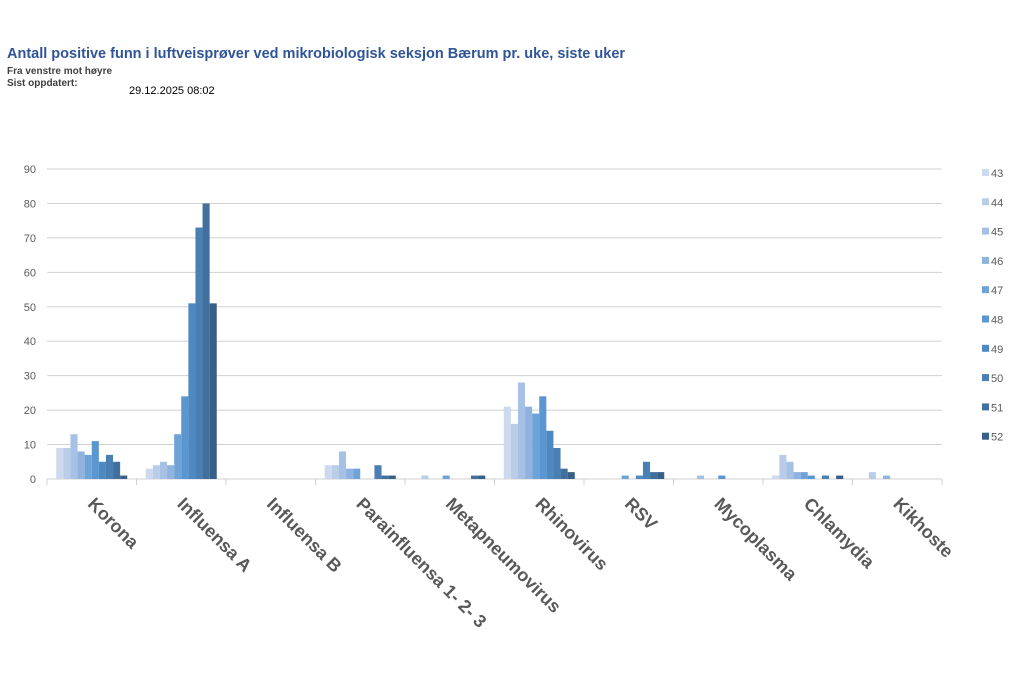 The height and width of the screenshot is (682, 1024). Describe the element at coordinates (571, 534) in the screenshot. I see `x-category-label: Rhinovirus` at that location.